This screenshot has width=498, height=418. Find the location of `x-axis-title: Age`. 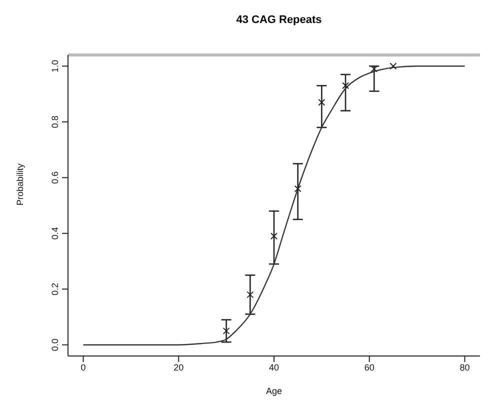

x-axis-title: Age is located at coordinates (274, 391).